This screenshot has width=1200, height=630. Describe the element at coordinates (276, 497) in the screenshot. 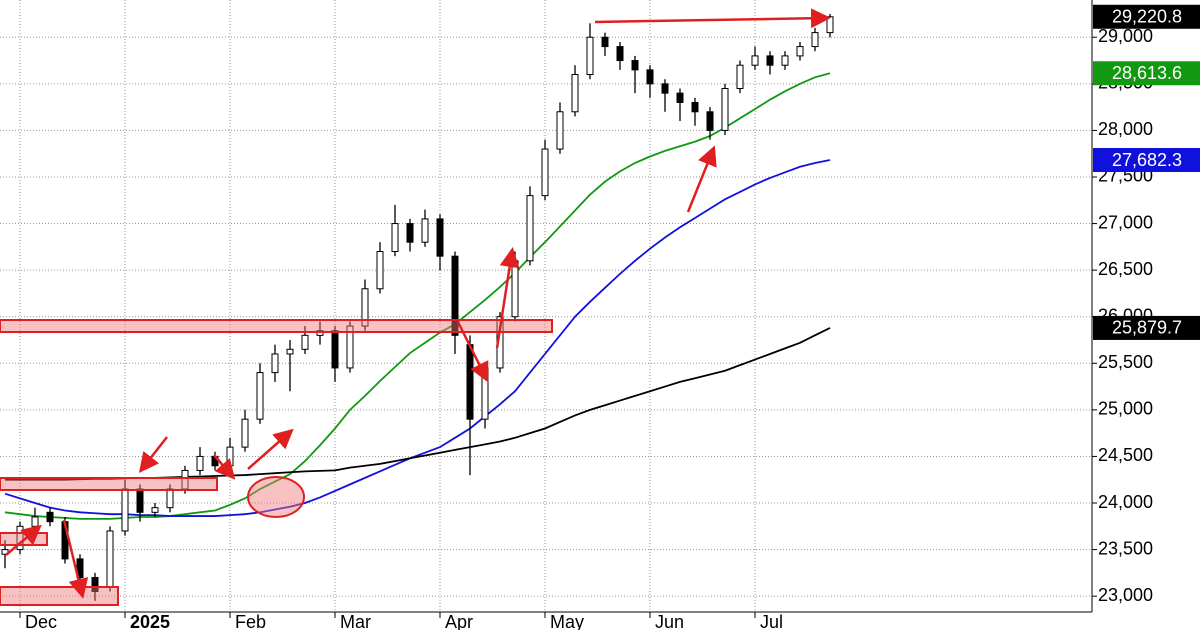

I see `crossover-circle` at that location.